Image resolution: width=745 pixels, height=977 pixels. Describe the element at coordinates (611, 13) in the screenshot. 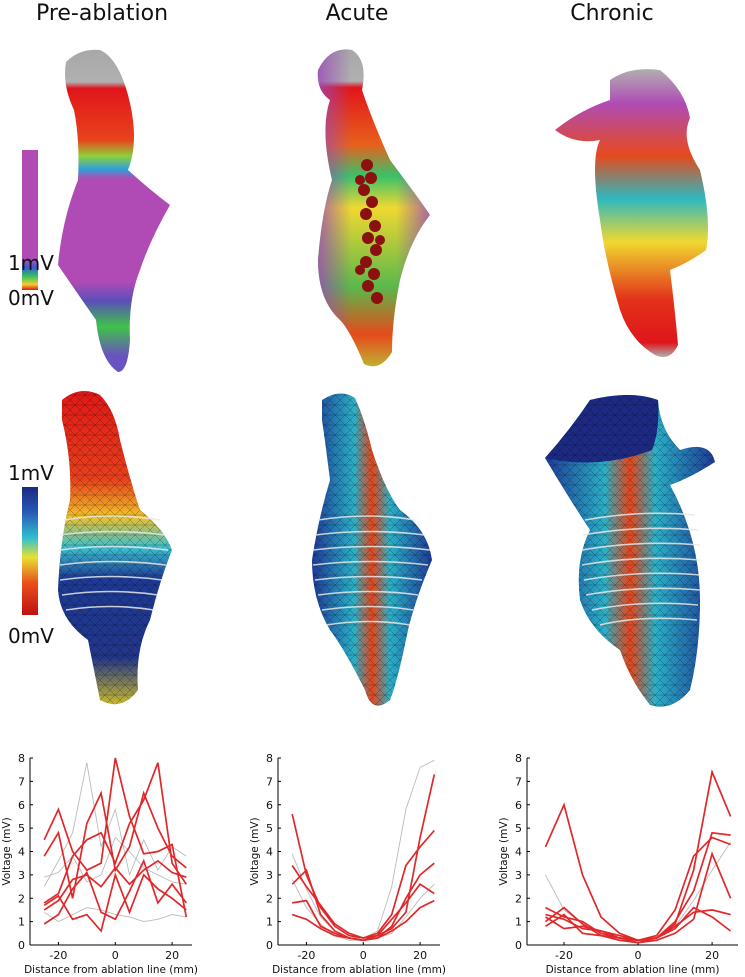

I see `column-title: Chronic` at that location.